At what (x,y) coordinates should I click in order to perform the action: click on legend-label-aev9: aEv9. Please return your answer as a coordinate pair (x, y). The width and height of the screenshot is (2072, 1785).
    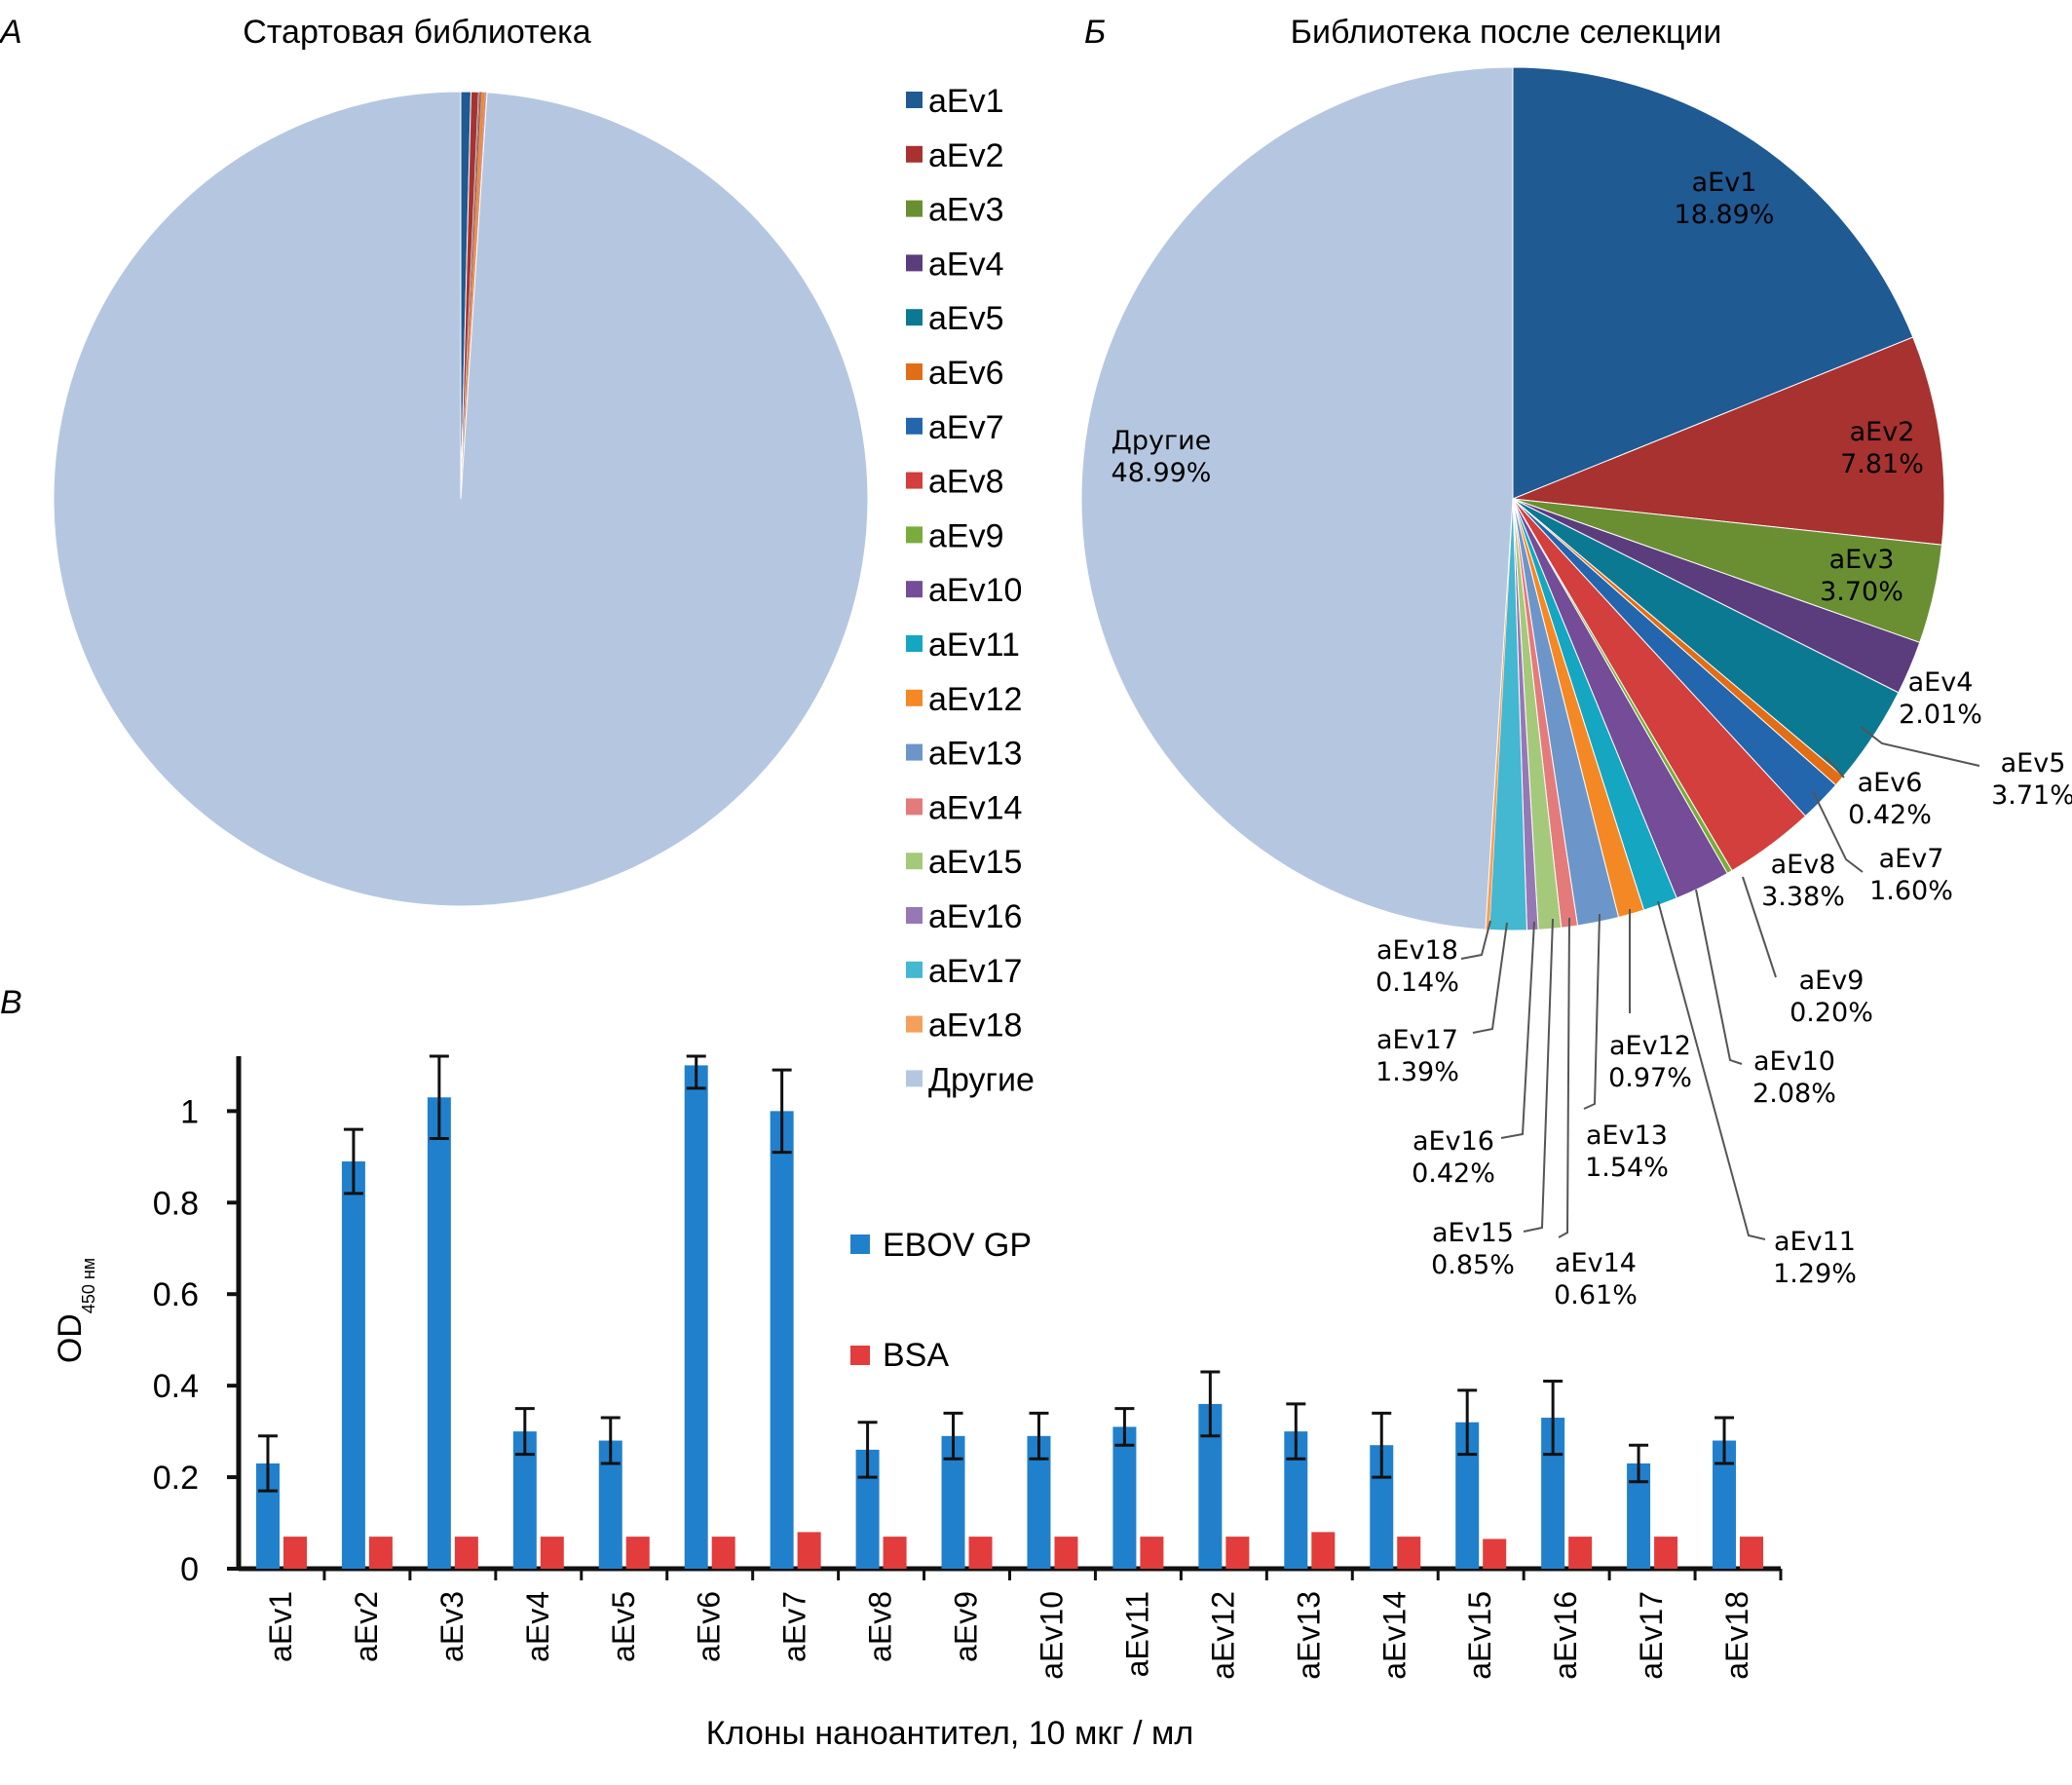
    Looking at the image, I should click on (966, 535).